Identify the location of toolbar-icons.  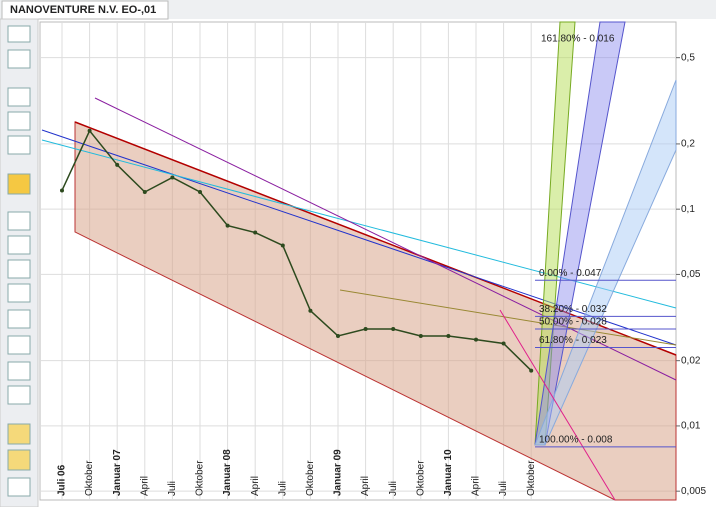
(19, 261).